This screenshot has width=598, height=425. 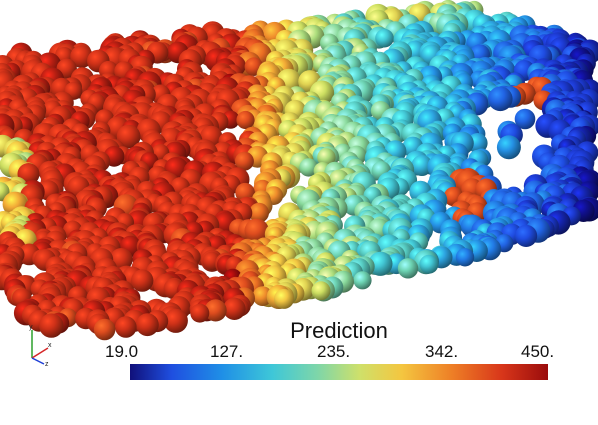 What do you see at coordinates (122, 351) in the screenshot?
I see `colorbar-tick-label: 19.0` at bounding box center [122, 351].